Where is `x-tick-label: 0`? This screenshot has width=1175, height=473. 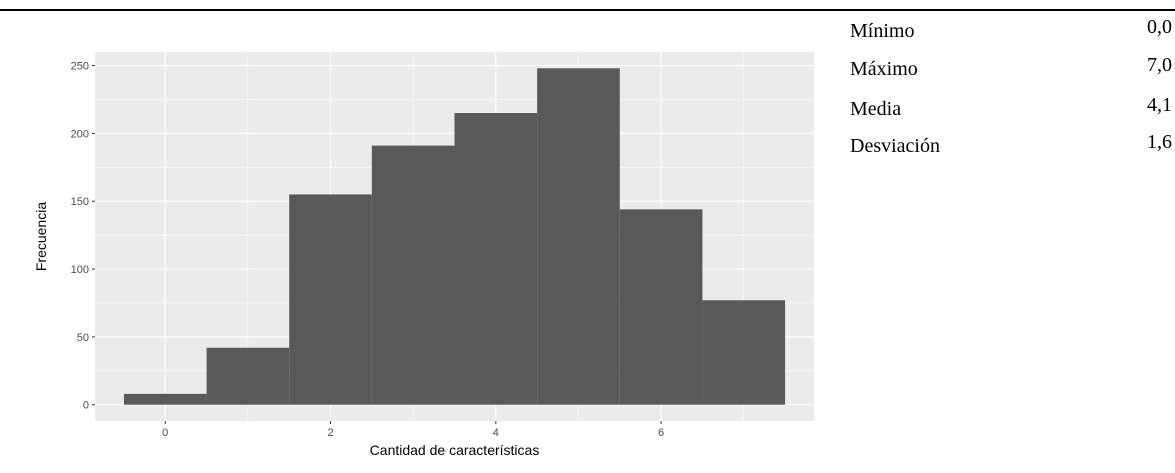 x-tick-label: 0 is located at coordinates (165, 433).